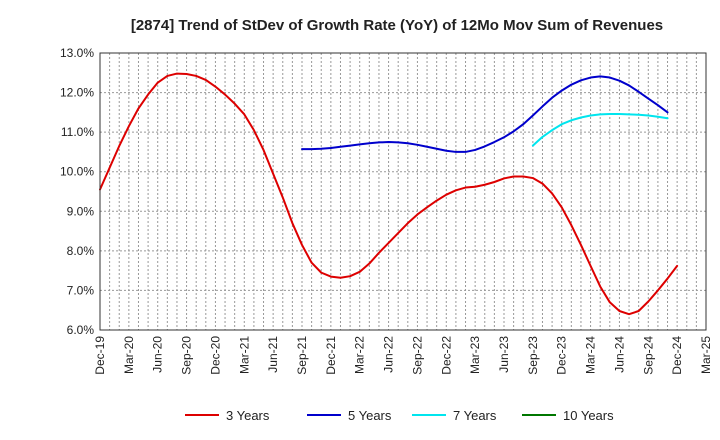 The image size is (720, 440). What do you see at coordinates (81, 251) in the screenshot?
I see `y-tick-label: 8.0%` at bounding box center [81, 251].